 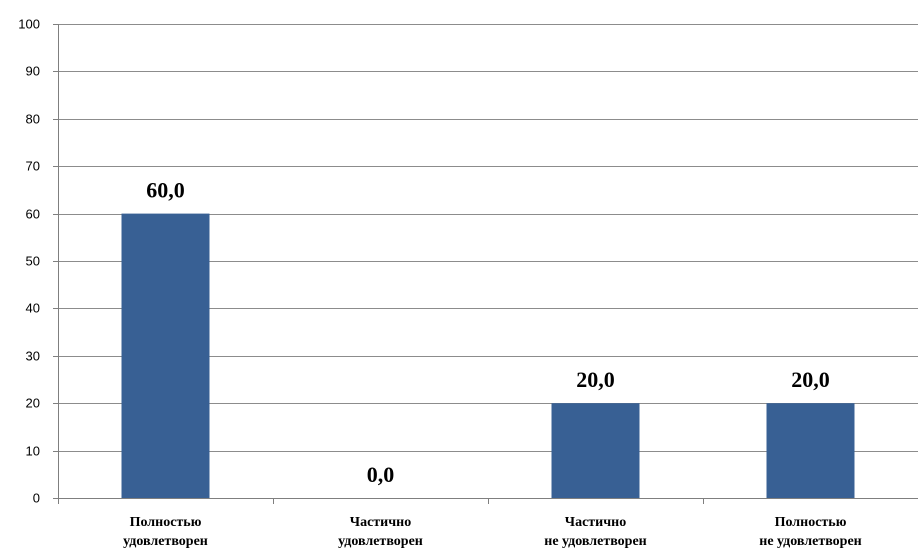 What do you see at coordinates (33, 403) in the screenshot?
I see `y-tick-label: 20` at bounding box center [33, 403].